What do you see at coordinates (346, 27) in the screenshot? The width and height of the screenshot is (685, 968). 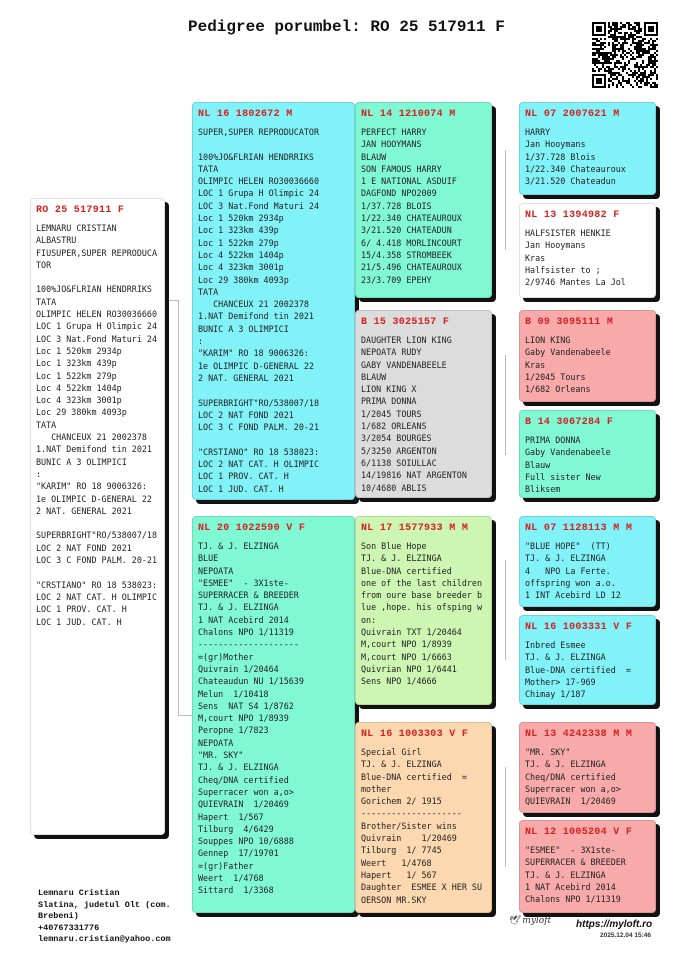 I see `page-title: Pedigree porumbel: RO 25 517911 F` at bounding box center [346, 27].